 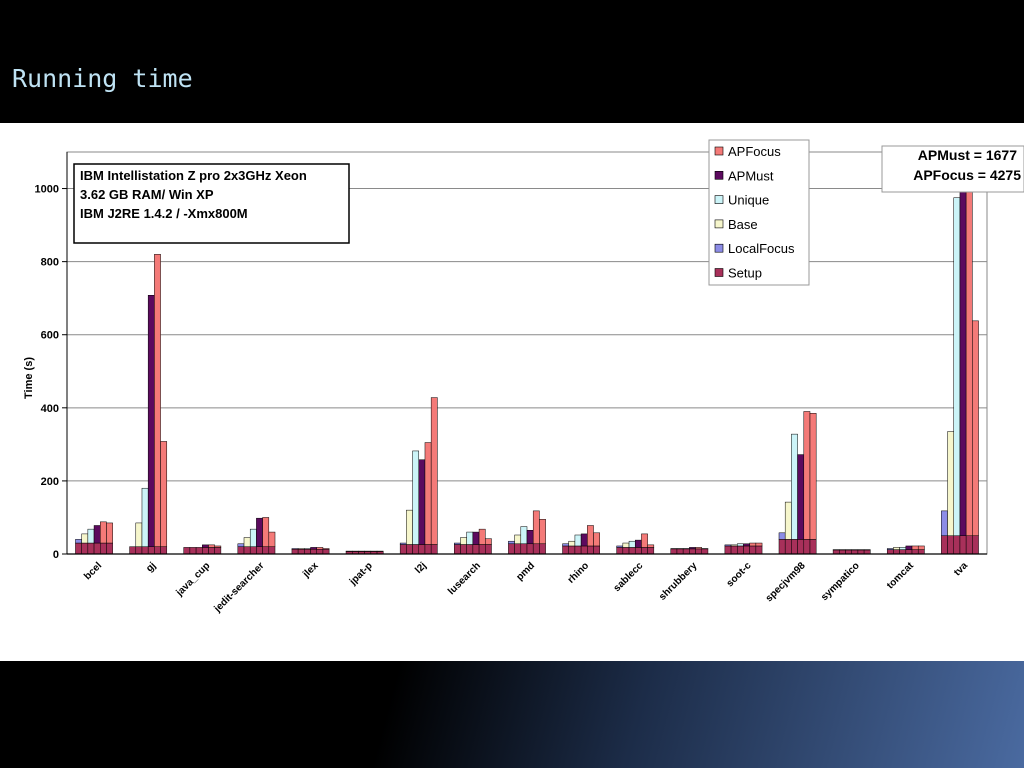 I want to click on y-tick-label: 600, so click(x=50, y=336).